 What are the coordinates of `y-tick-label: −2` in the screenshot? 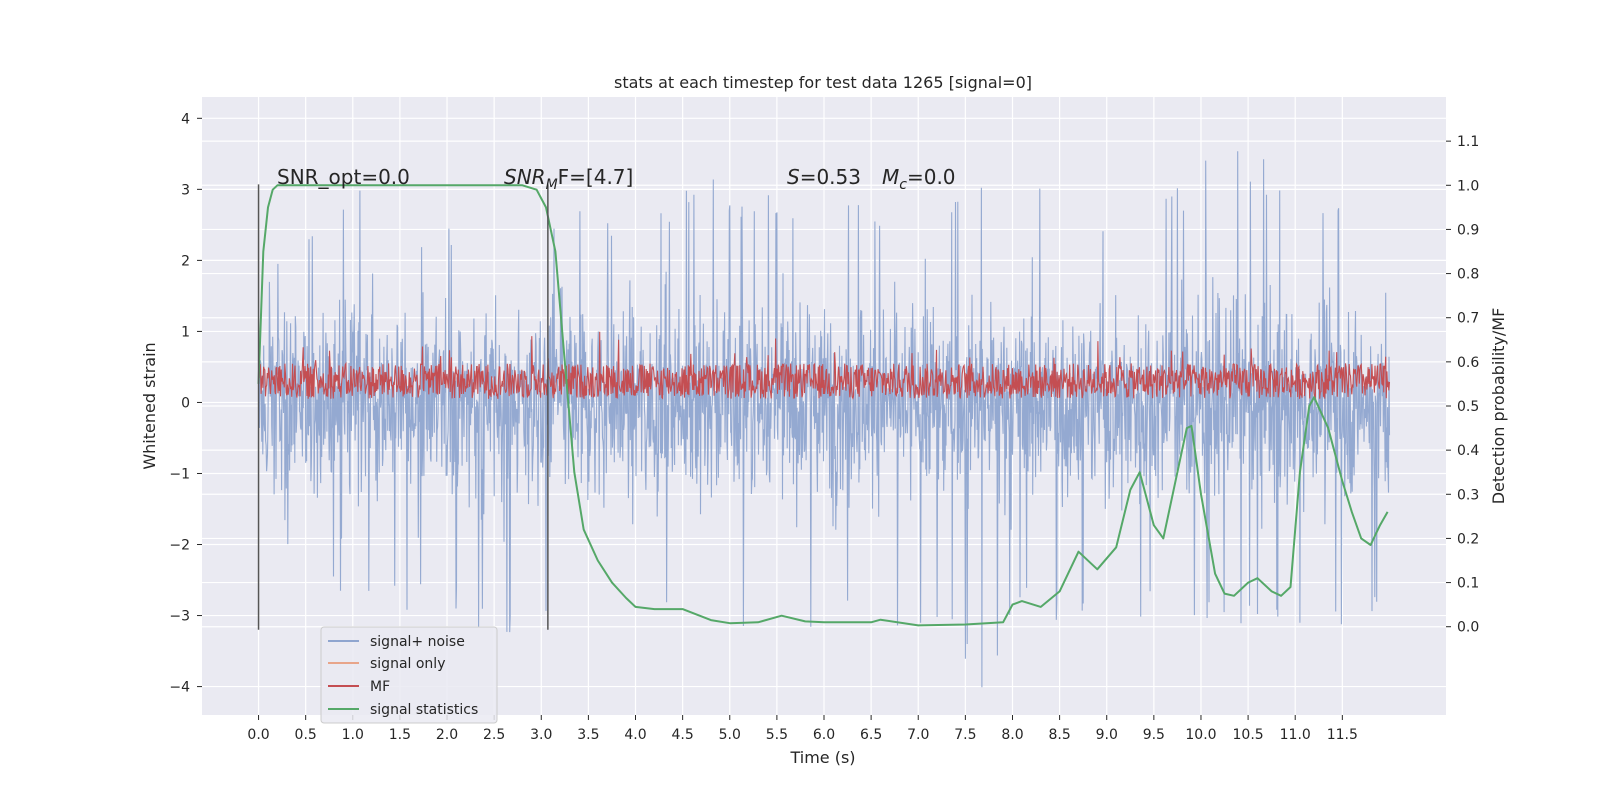 It's located at (179, 546).